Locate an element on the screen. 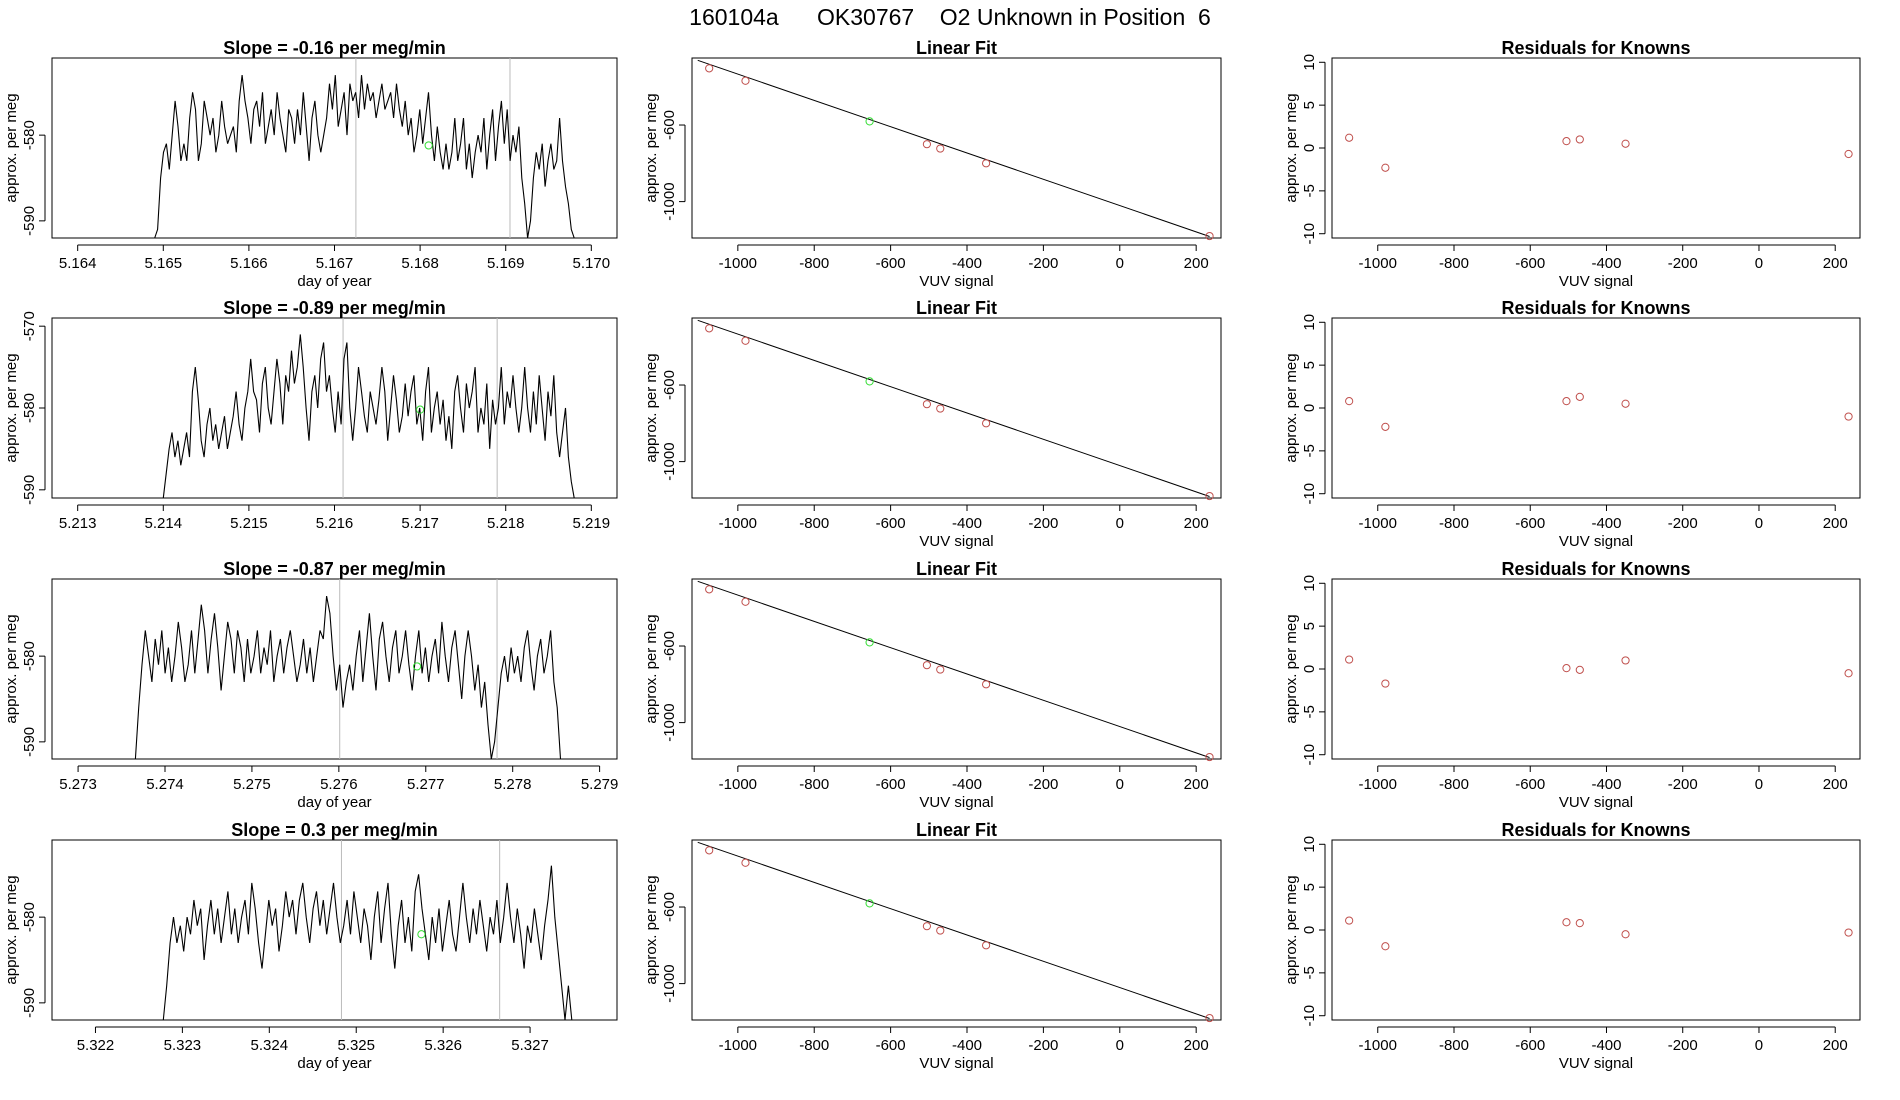  x-tick-label: 5.219 is located at coordinates (592, 523).